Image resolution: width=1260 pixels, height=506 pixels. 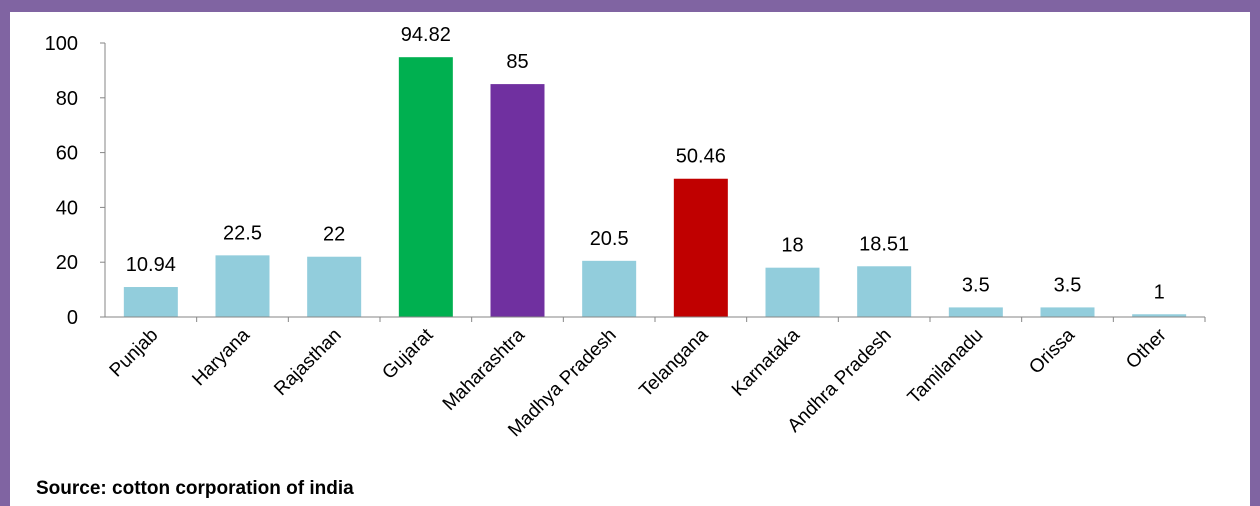 I want to click on x-tick-label: Other, so click(x=1146, y=348).